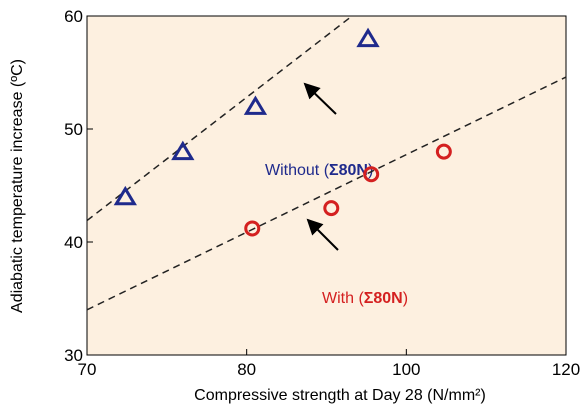  Describe the element at coordinates (566, 369) in the screenshot. I see `x-tick-label: 120` at that location.